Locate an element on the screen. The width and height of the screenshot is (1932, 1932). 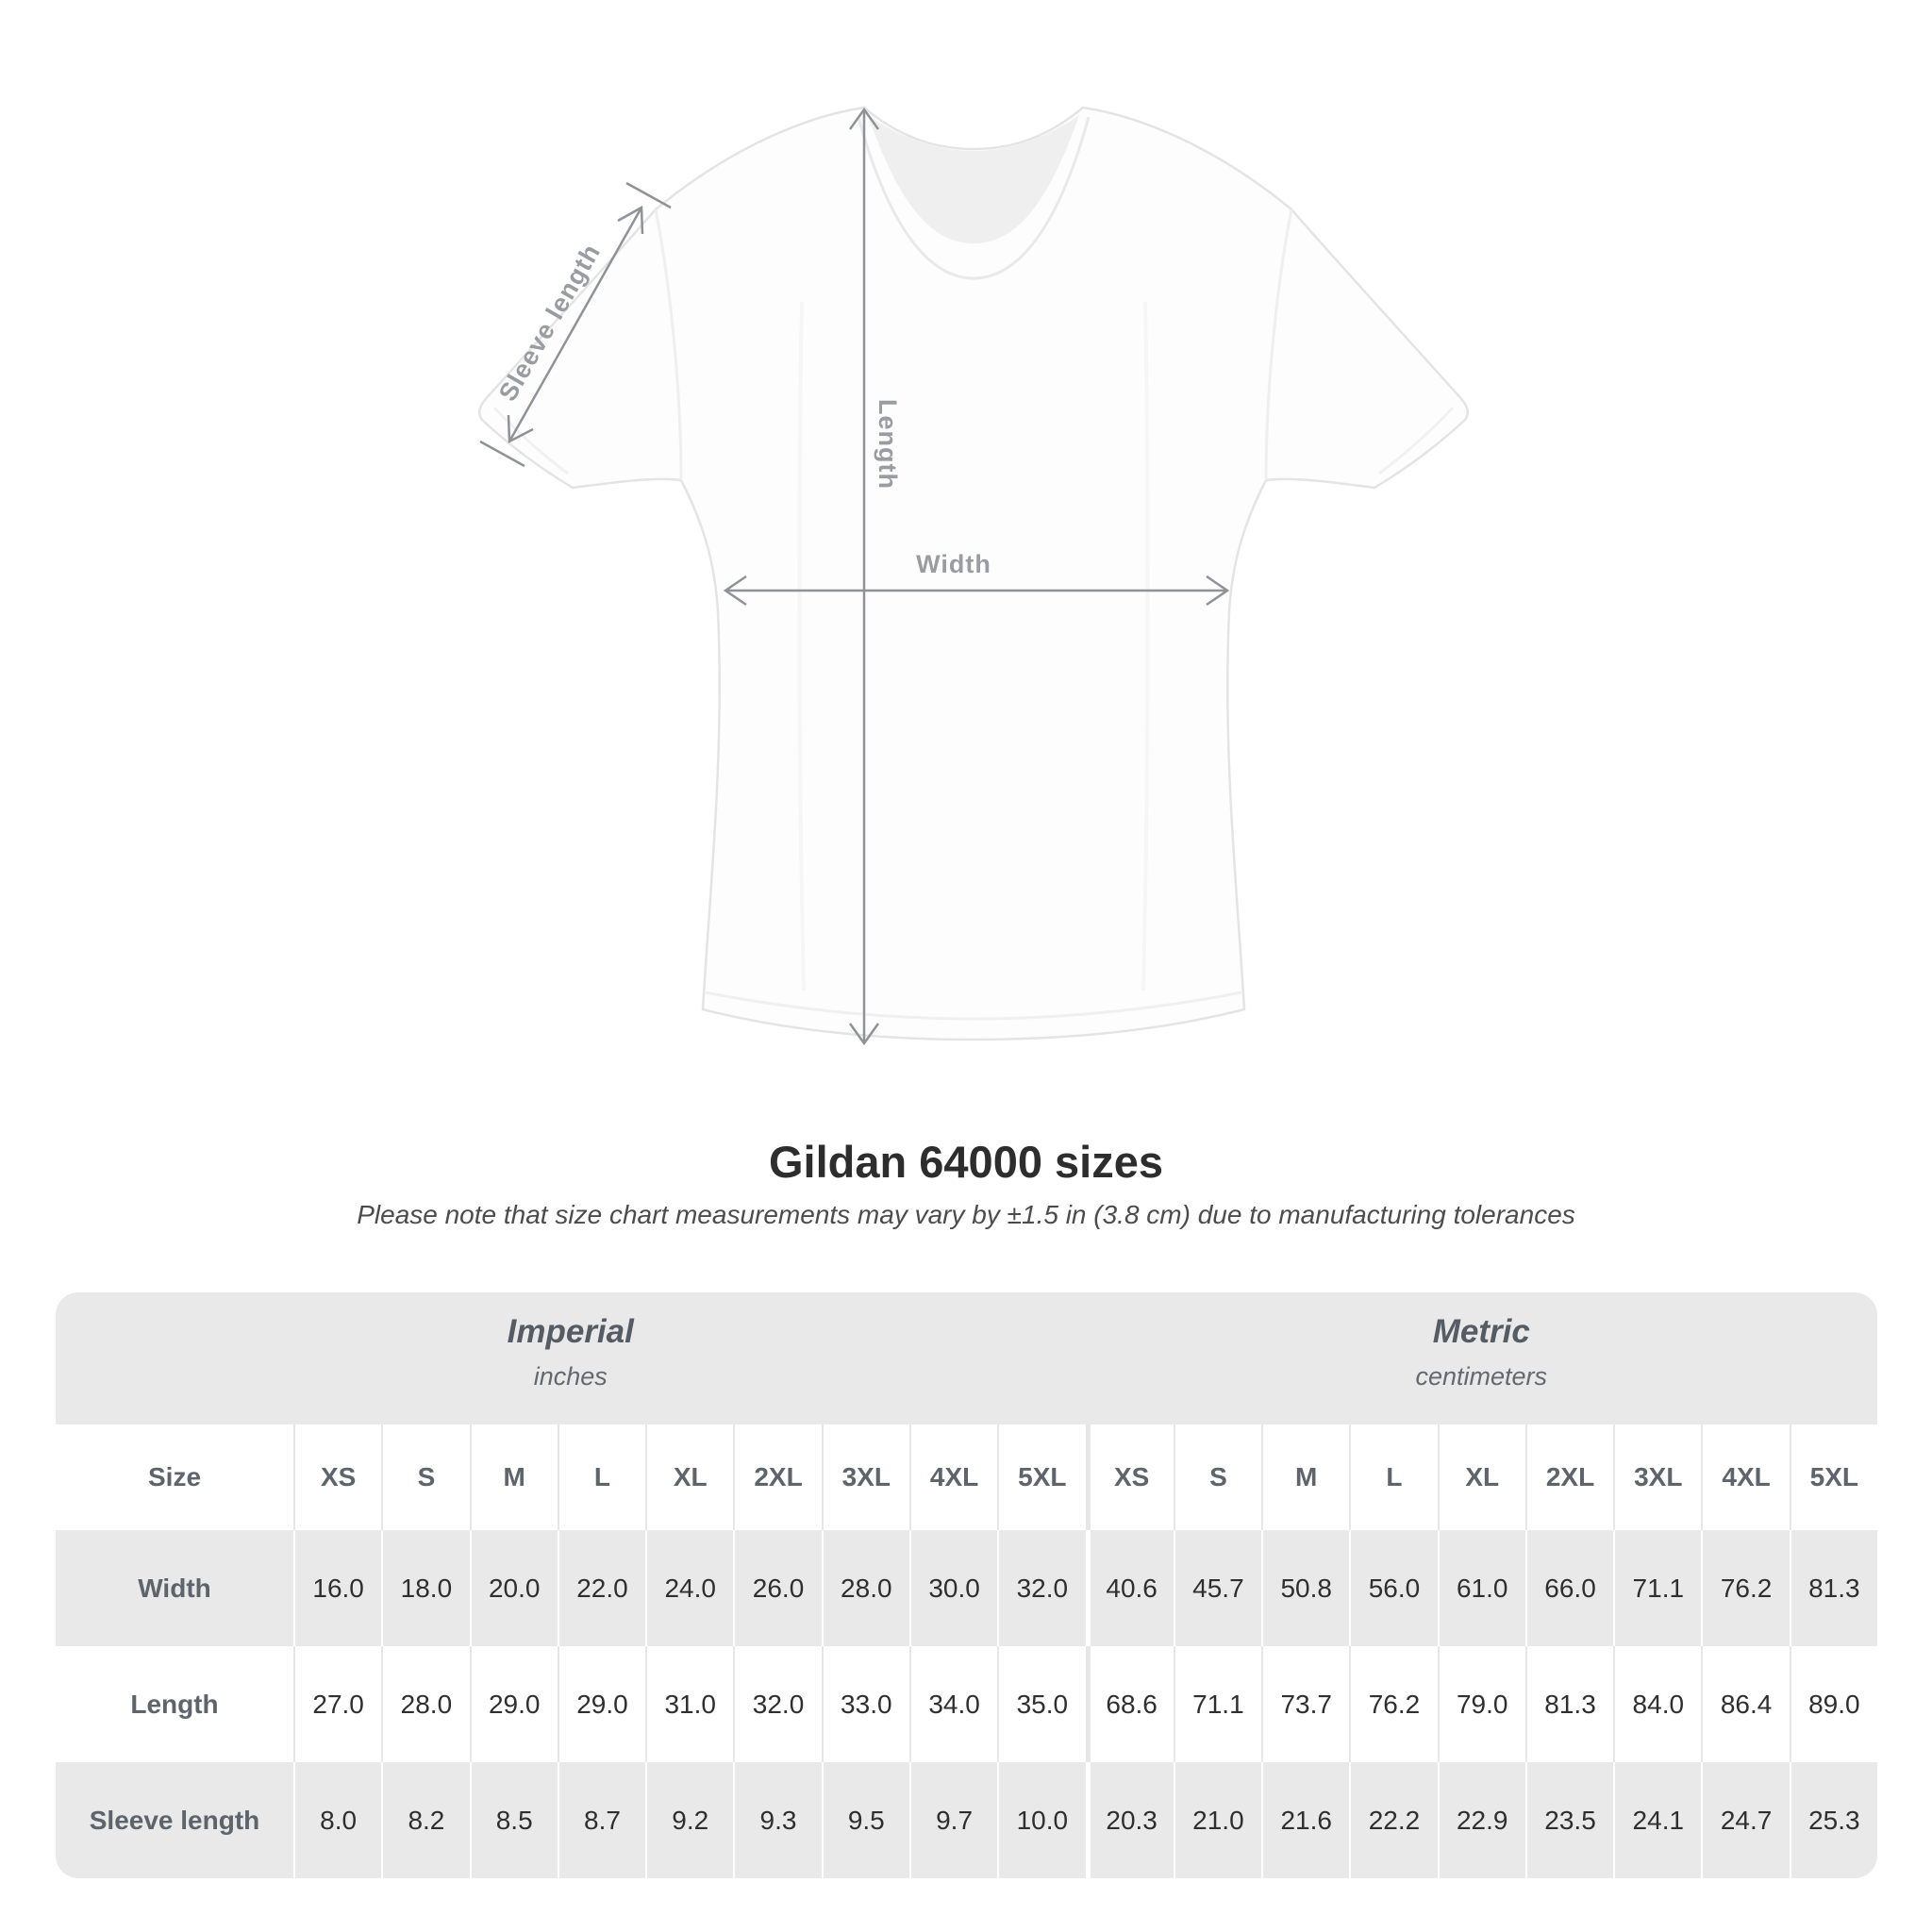
length-annotation: Length is located at coordinates (888, 445).